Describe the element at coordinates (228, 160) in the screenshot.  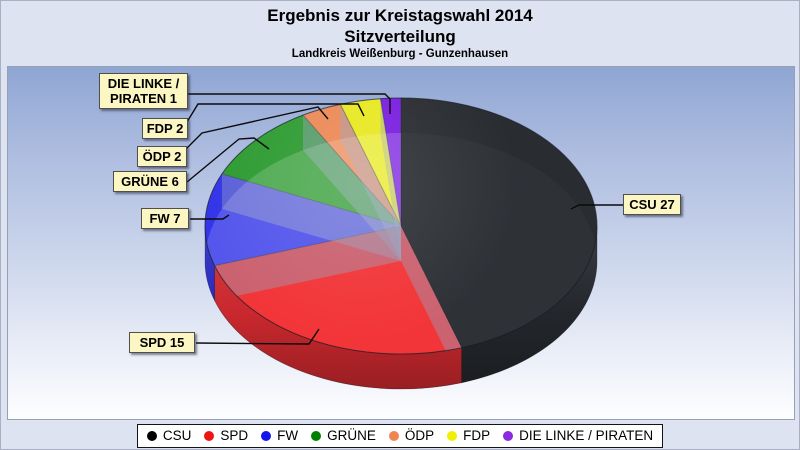
I see `leader-line-gr-ne` at that location.